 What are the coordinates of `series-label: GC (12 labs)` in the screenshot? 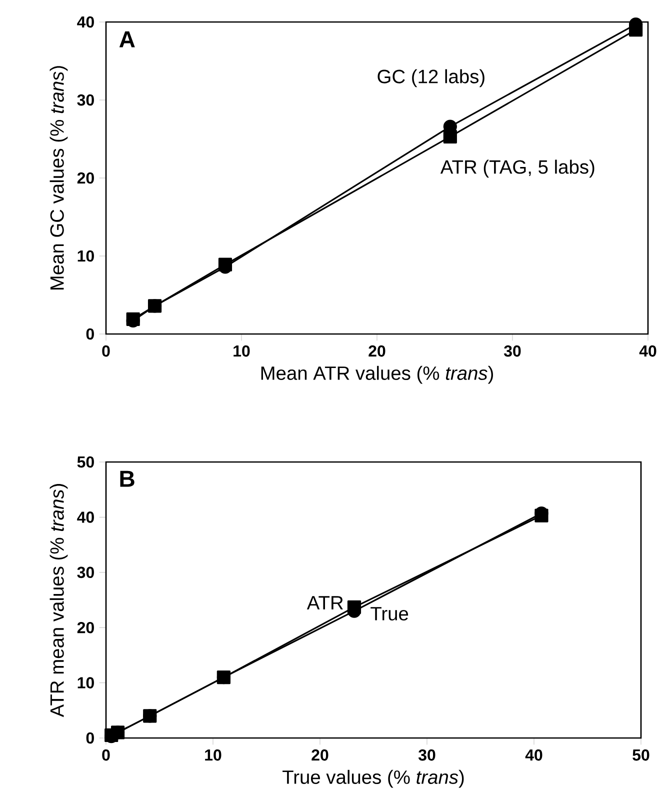 It's located at (431, 78).